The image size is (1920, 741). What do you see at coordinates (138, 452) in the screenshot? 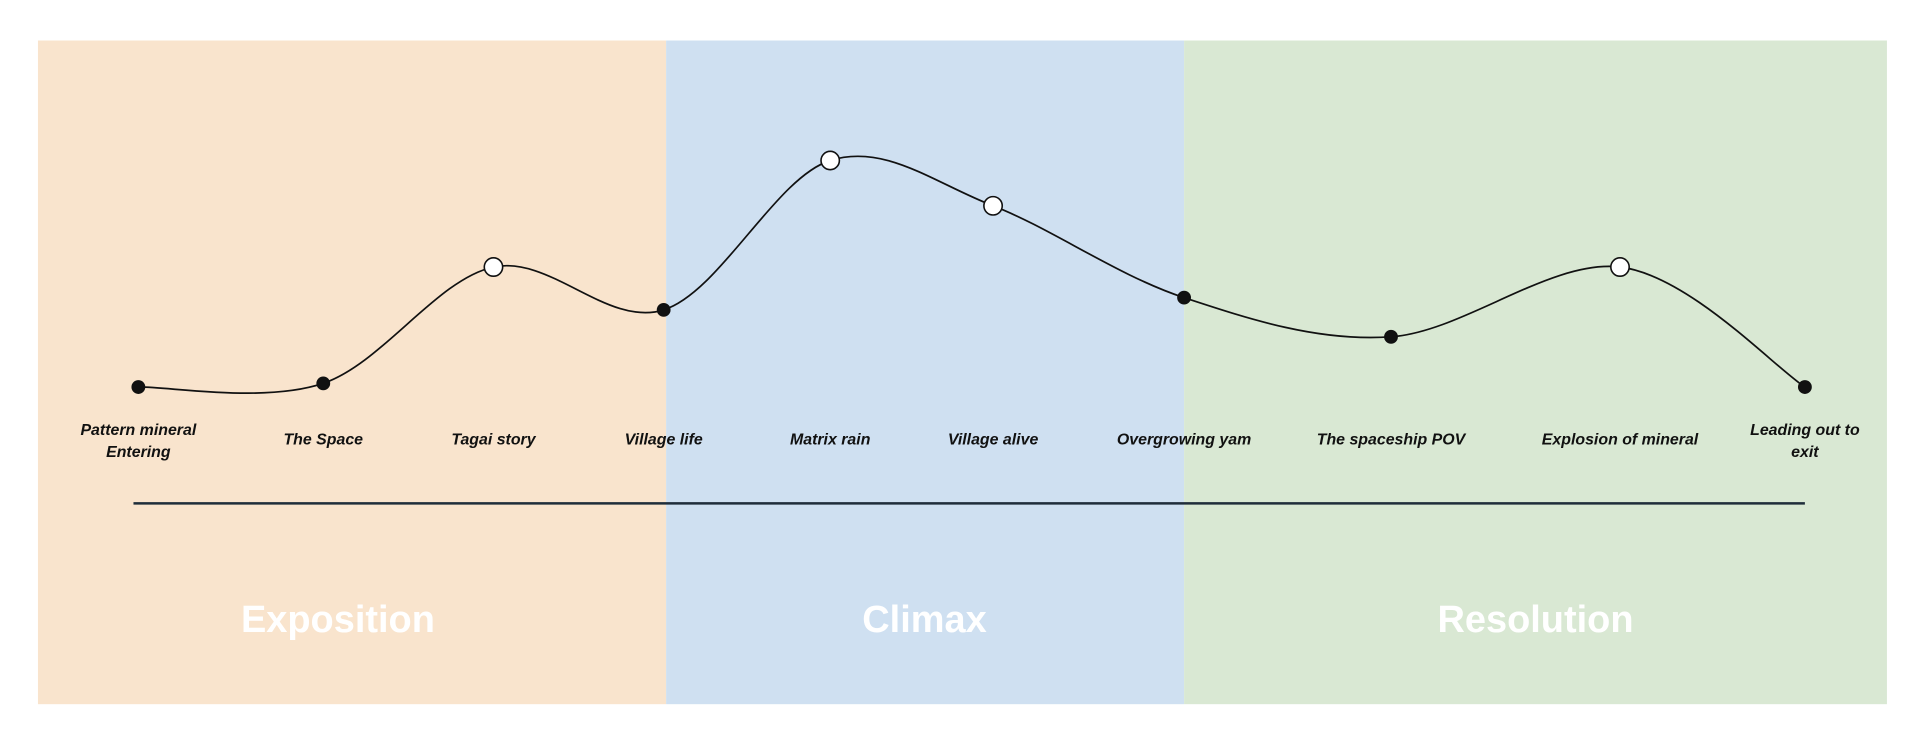
I see `label-line: Entering` at bounding box center [138, 452].